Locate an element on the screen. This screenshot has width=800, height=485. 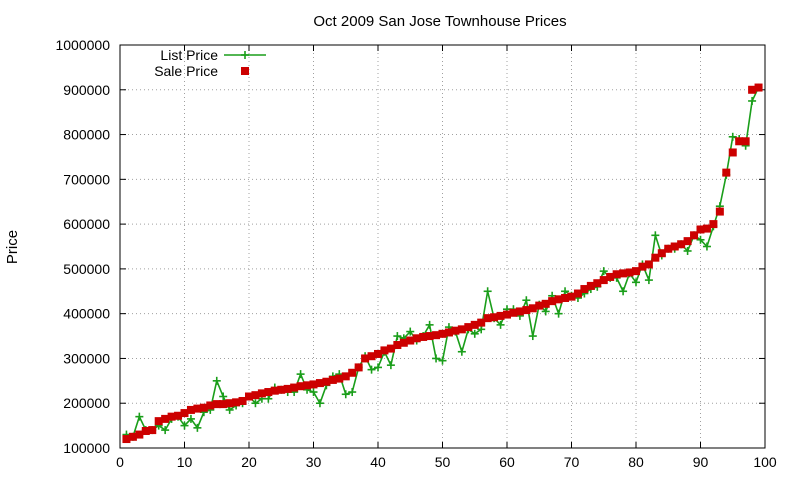
x-tick-label: 80 is located at coordinates (636, 462).